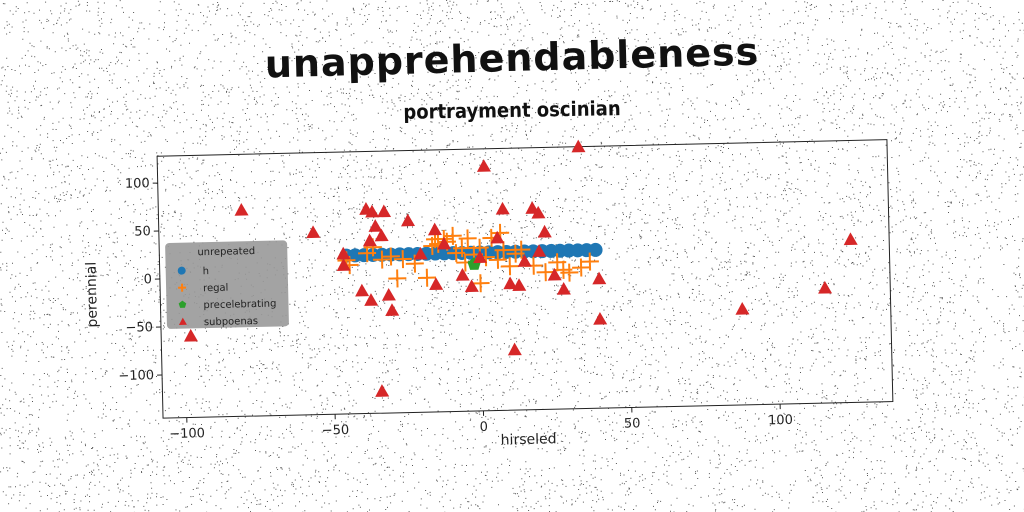 This screenshot has height=512, width=1024. Describe the element at coordinates (484, 427) in the screenshot. I see `x-tick-label: 0` at that location.